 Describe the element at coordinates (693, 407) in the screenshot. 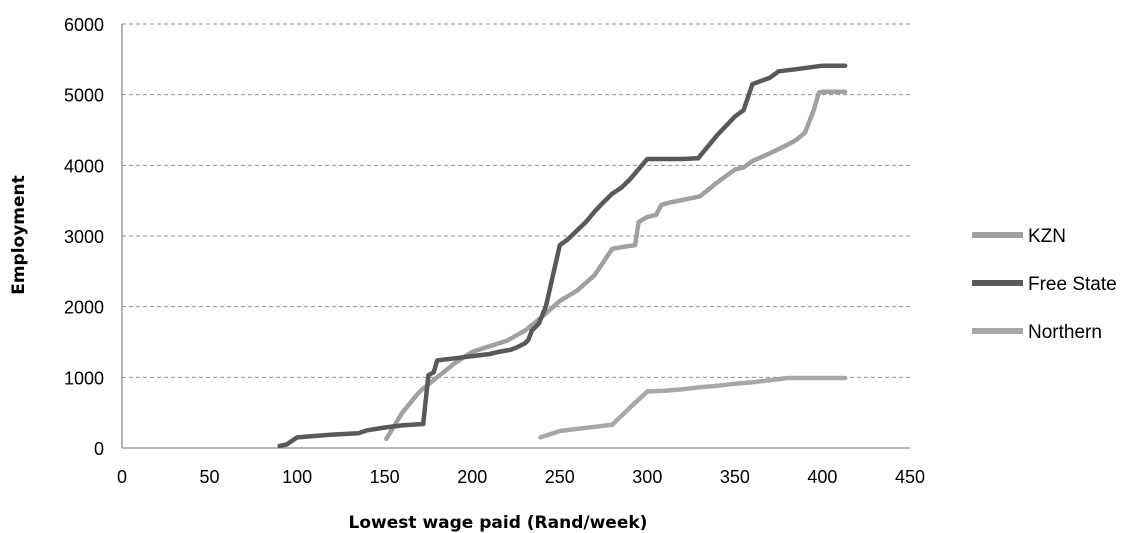

I see `series-line-northern` at that location.